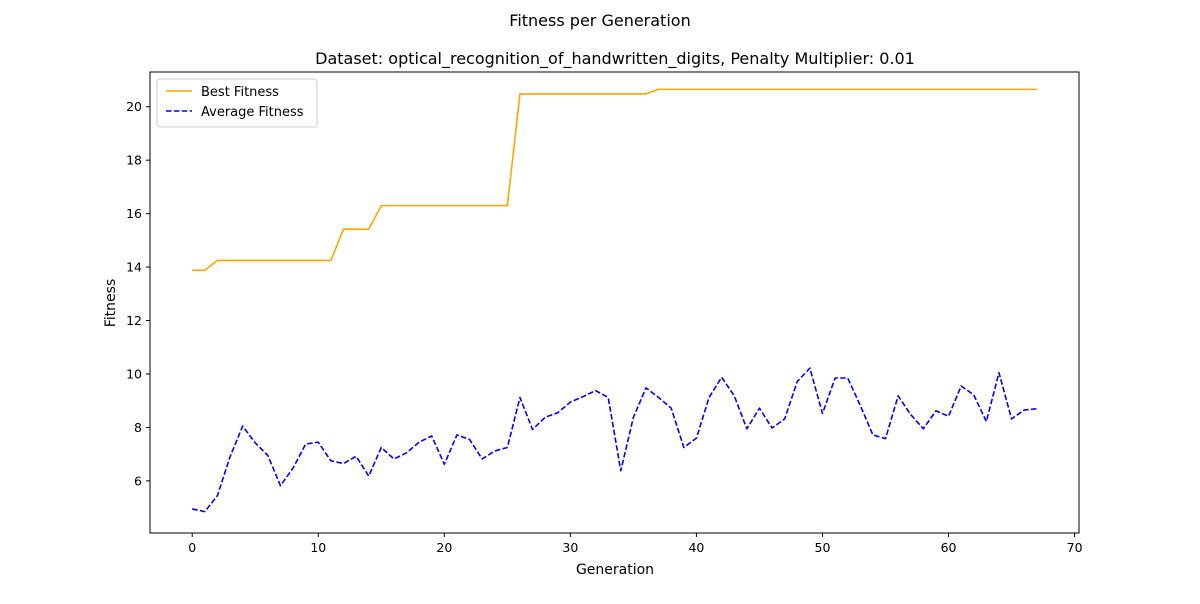  What do you see at coordinates (134, 373) in the screenshot?
I see `y-tick-label: 10` at bounding box center [134, 373].